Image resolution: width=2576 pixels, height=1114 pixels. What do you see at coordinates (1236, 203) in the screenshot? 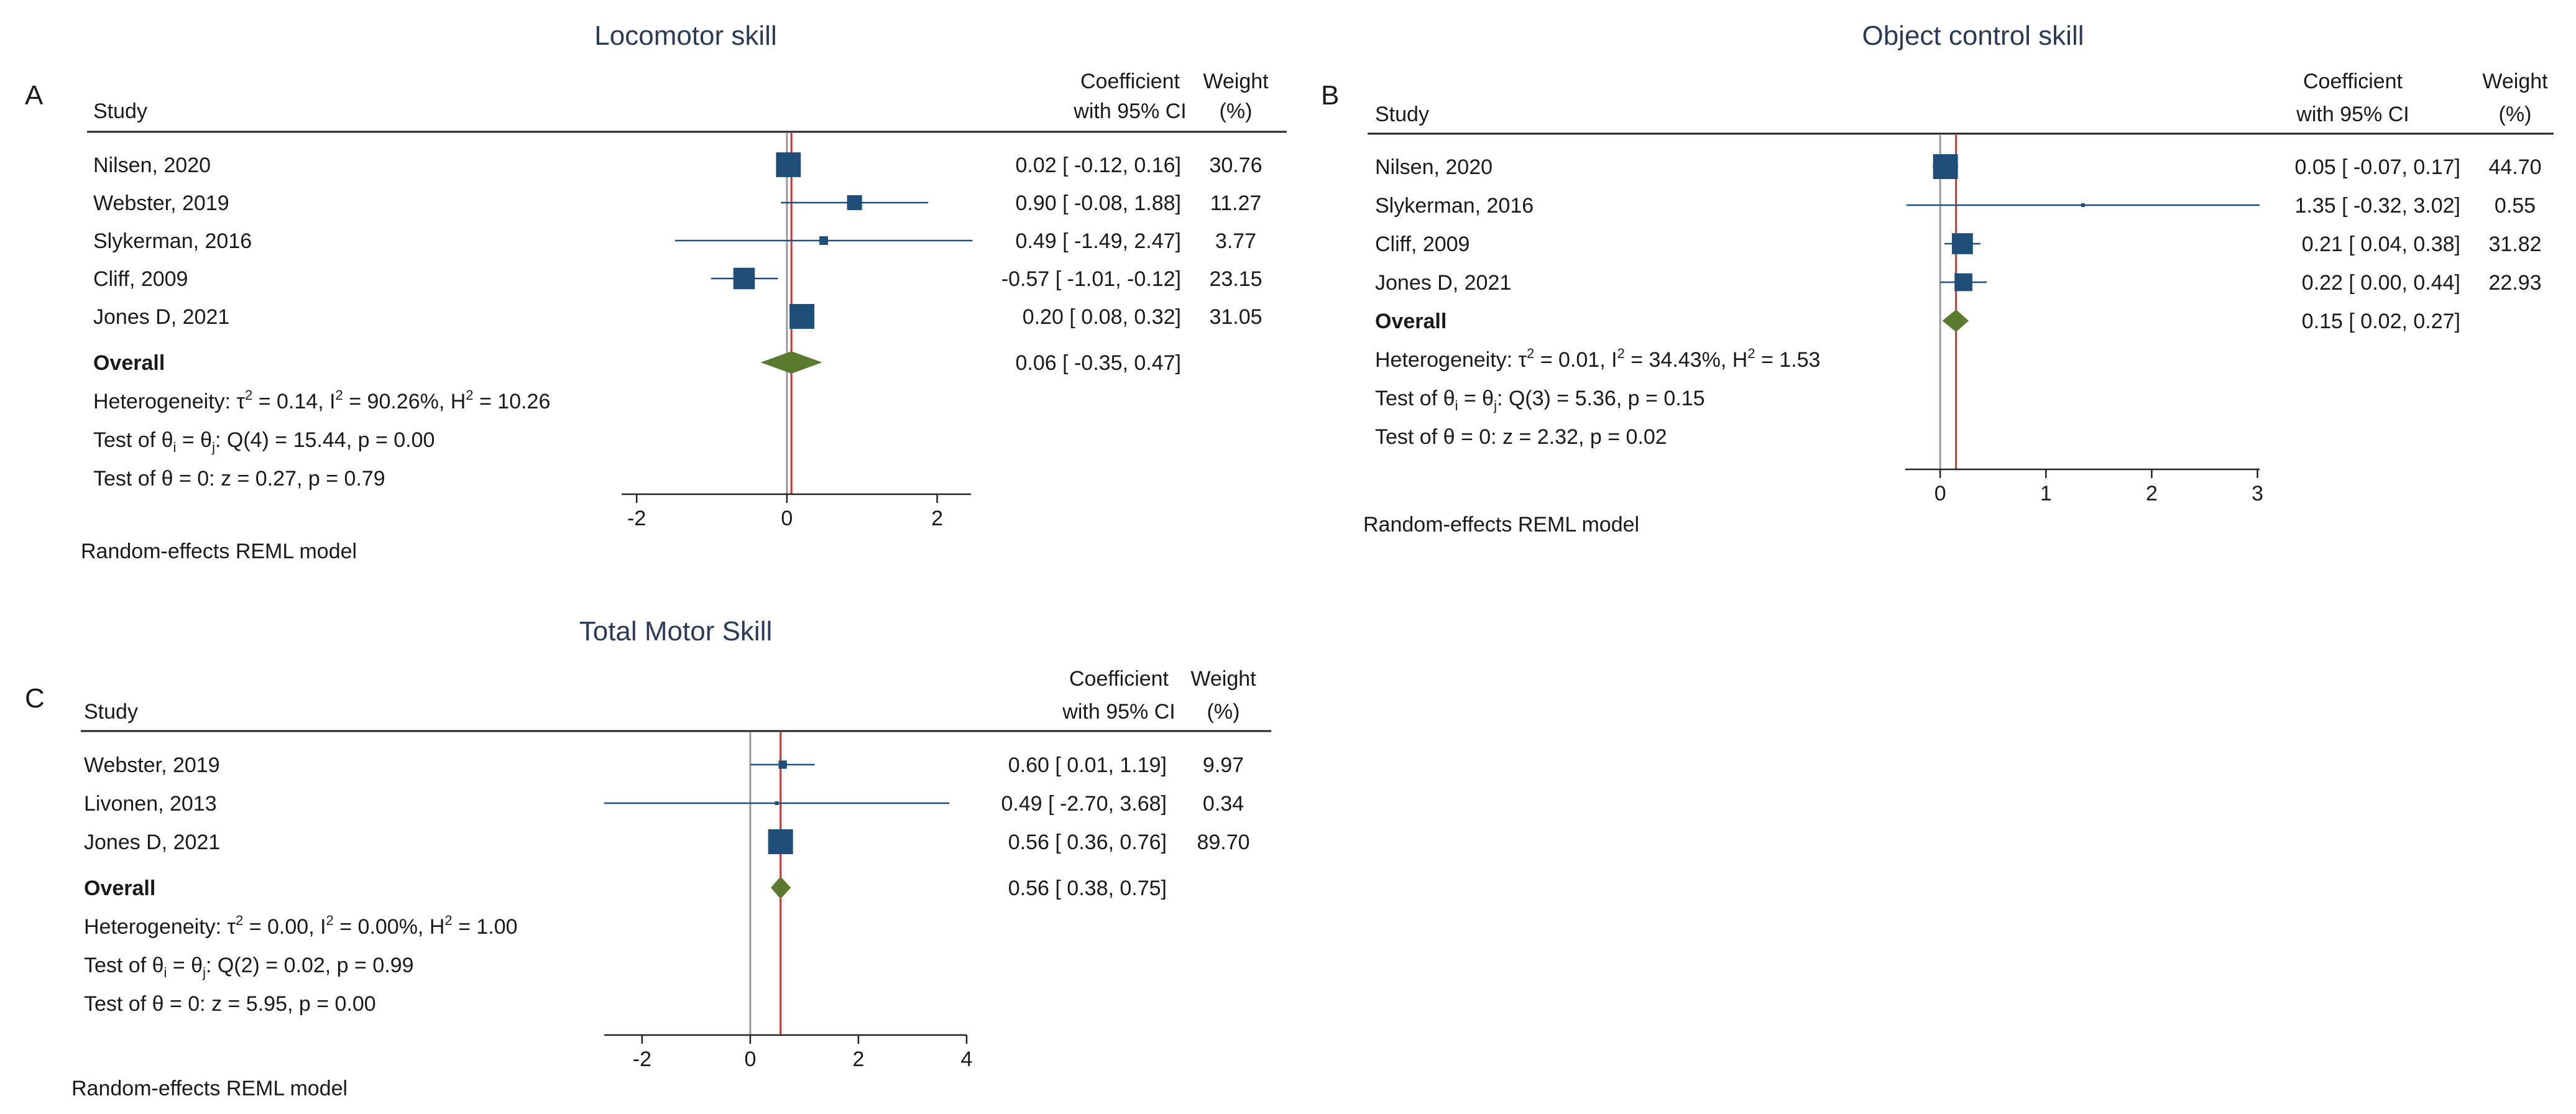
I see `study-weight: 11.27` at bounding box center [1236, 203].